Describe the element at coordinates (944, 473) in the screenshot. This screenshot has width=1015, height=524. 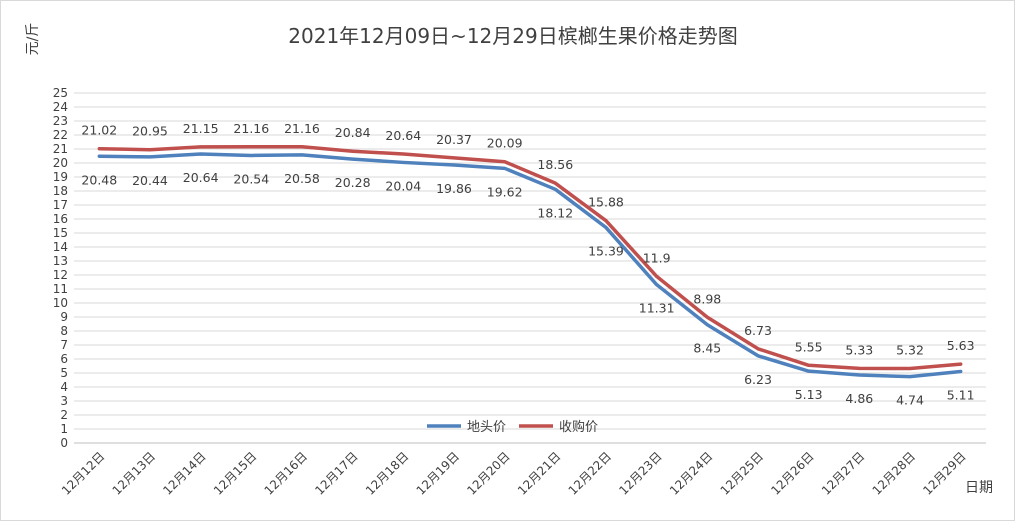
I see `x-tick-label: 12月29日` at that location.